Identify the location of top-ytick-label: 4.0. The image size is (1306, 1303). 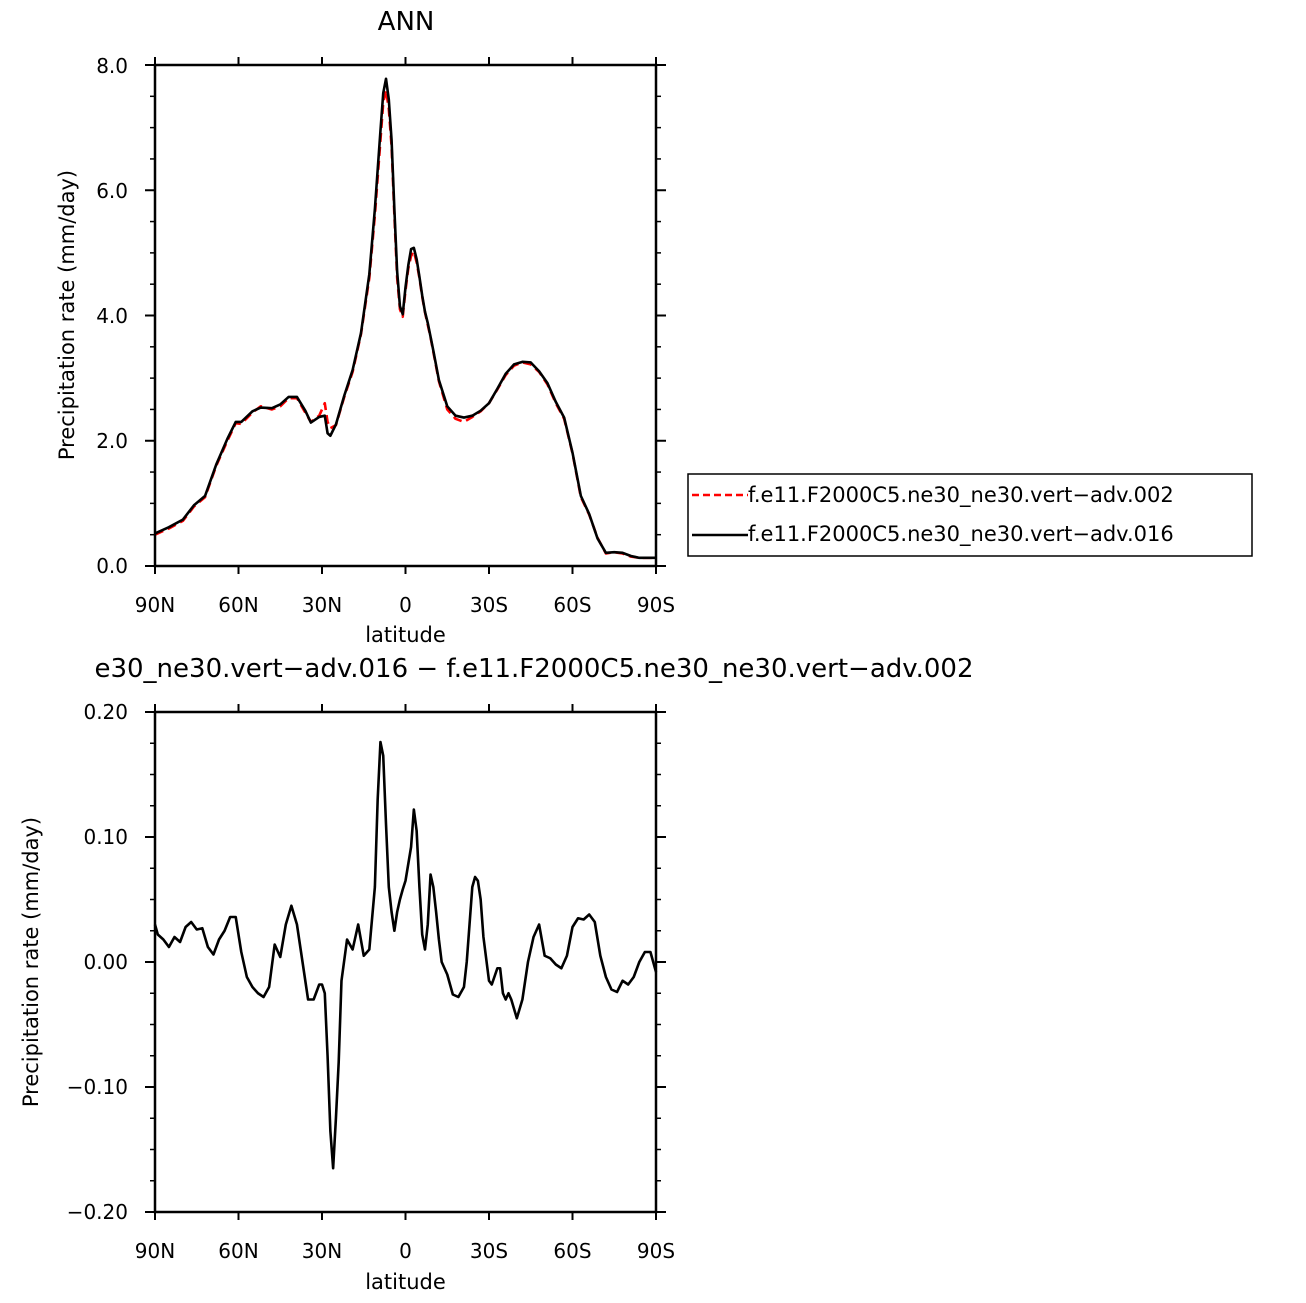
(112, 316).